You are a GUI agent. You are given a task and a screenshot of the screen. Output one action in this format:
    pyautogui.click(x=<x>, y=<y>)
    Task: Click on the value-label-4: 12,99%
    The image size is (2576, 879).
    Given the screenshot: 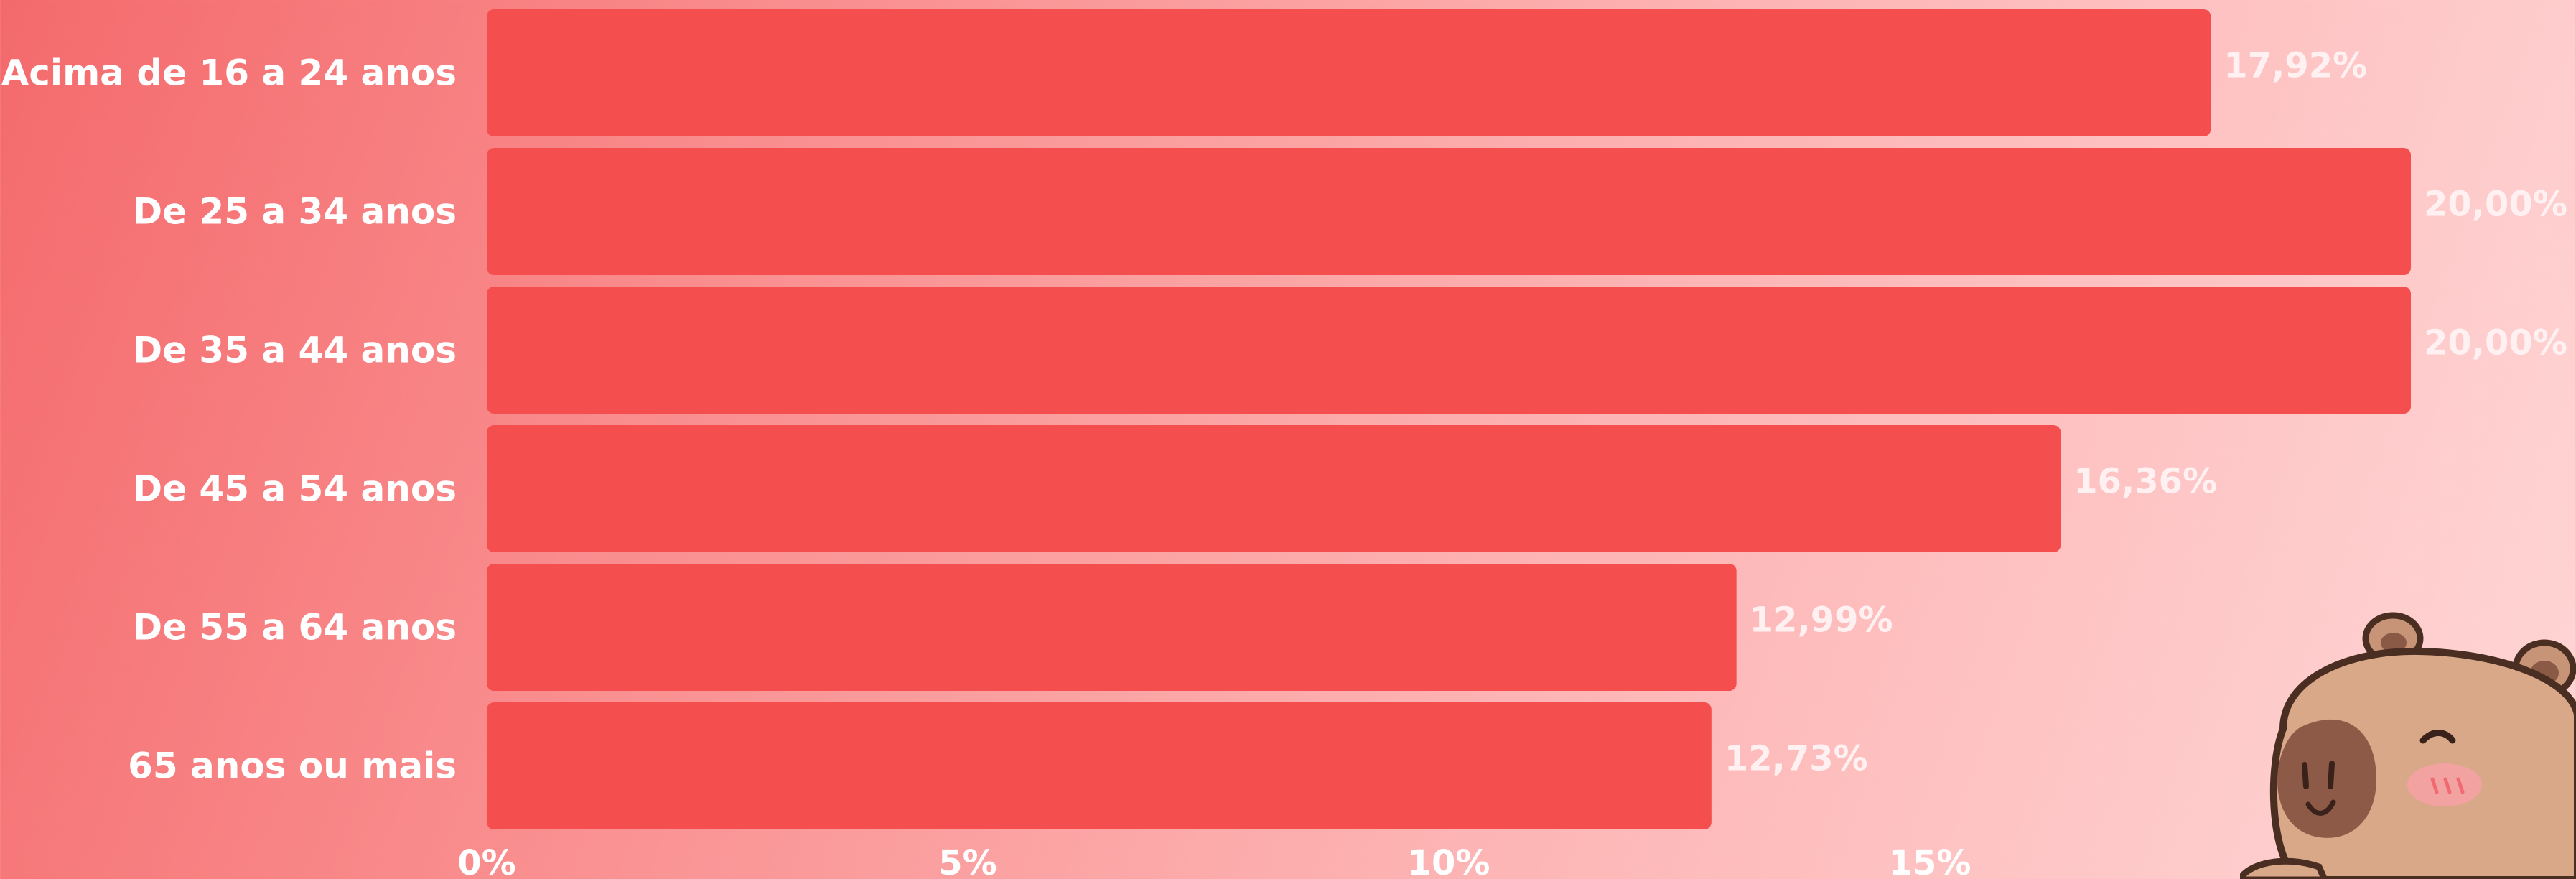 What is the action you would take?
    pyautogui.click(x=1821, y=620)
    